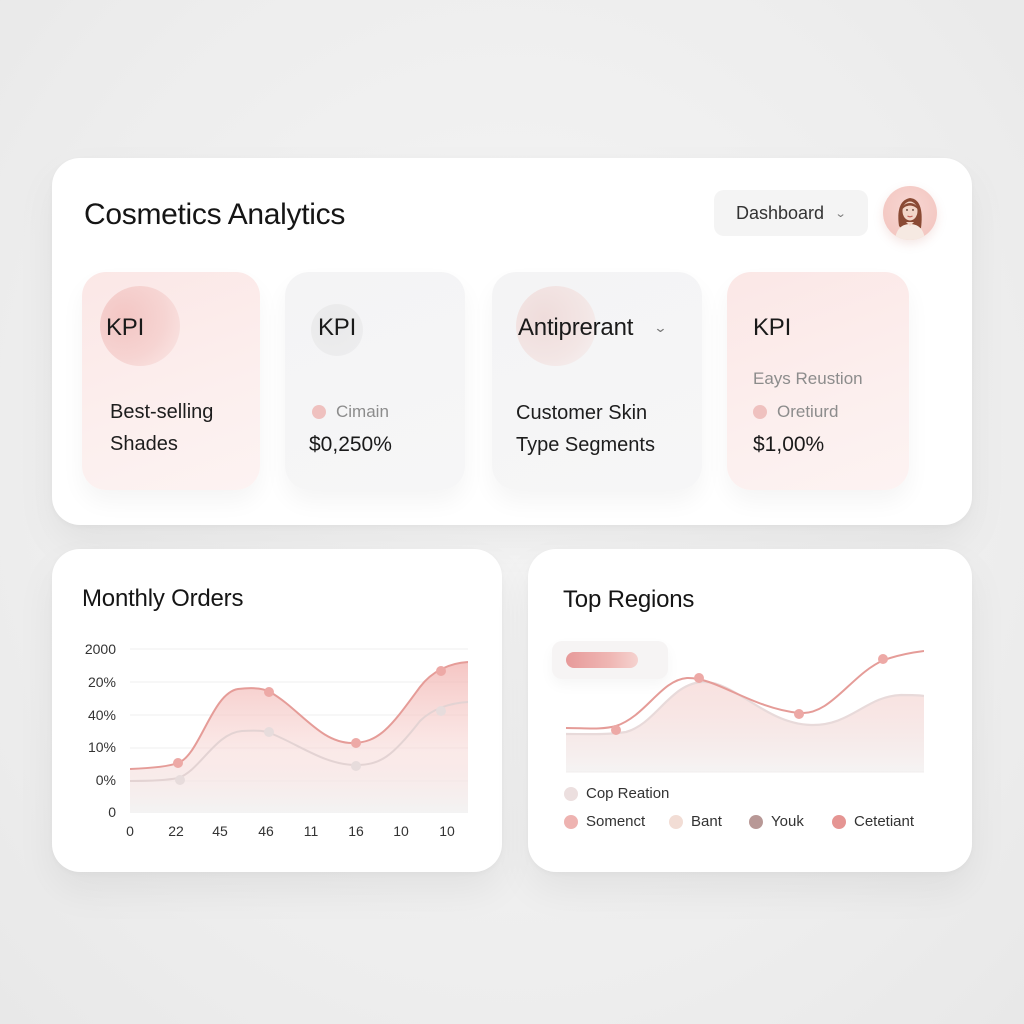  What do you see at coordinates (787, 821) in the screenshot?
I see `legend-label: Youk` at bounding box center [787, 821].